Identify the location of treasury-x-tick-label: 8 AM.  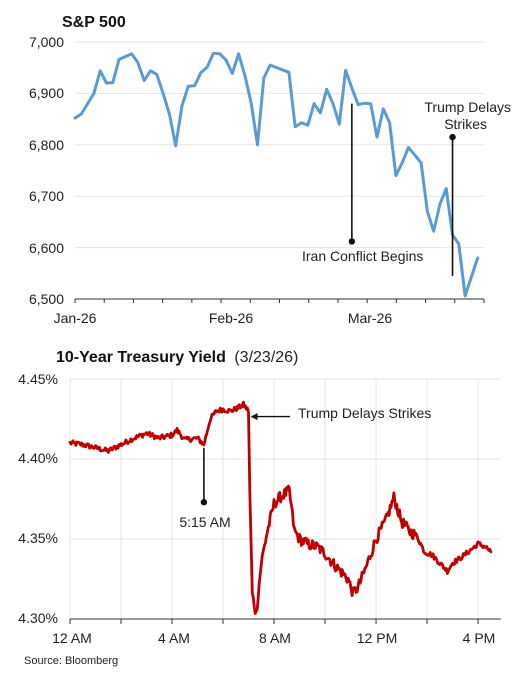
(275, 638).